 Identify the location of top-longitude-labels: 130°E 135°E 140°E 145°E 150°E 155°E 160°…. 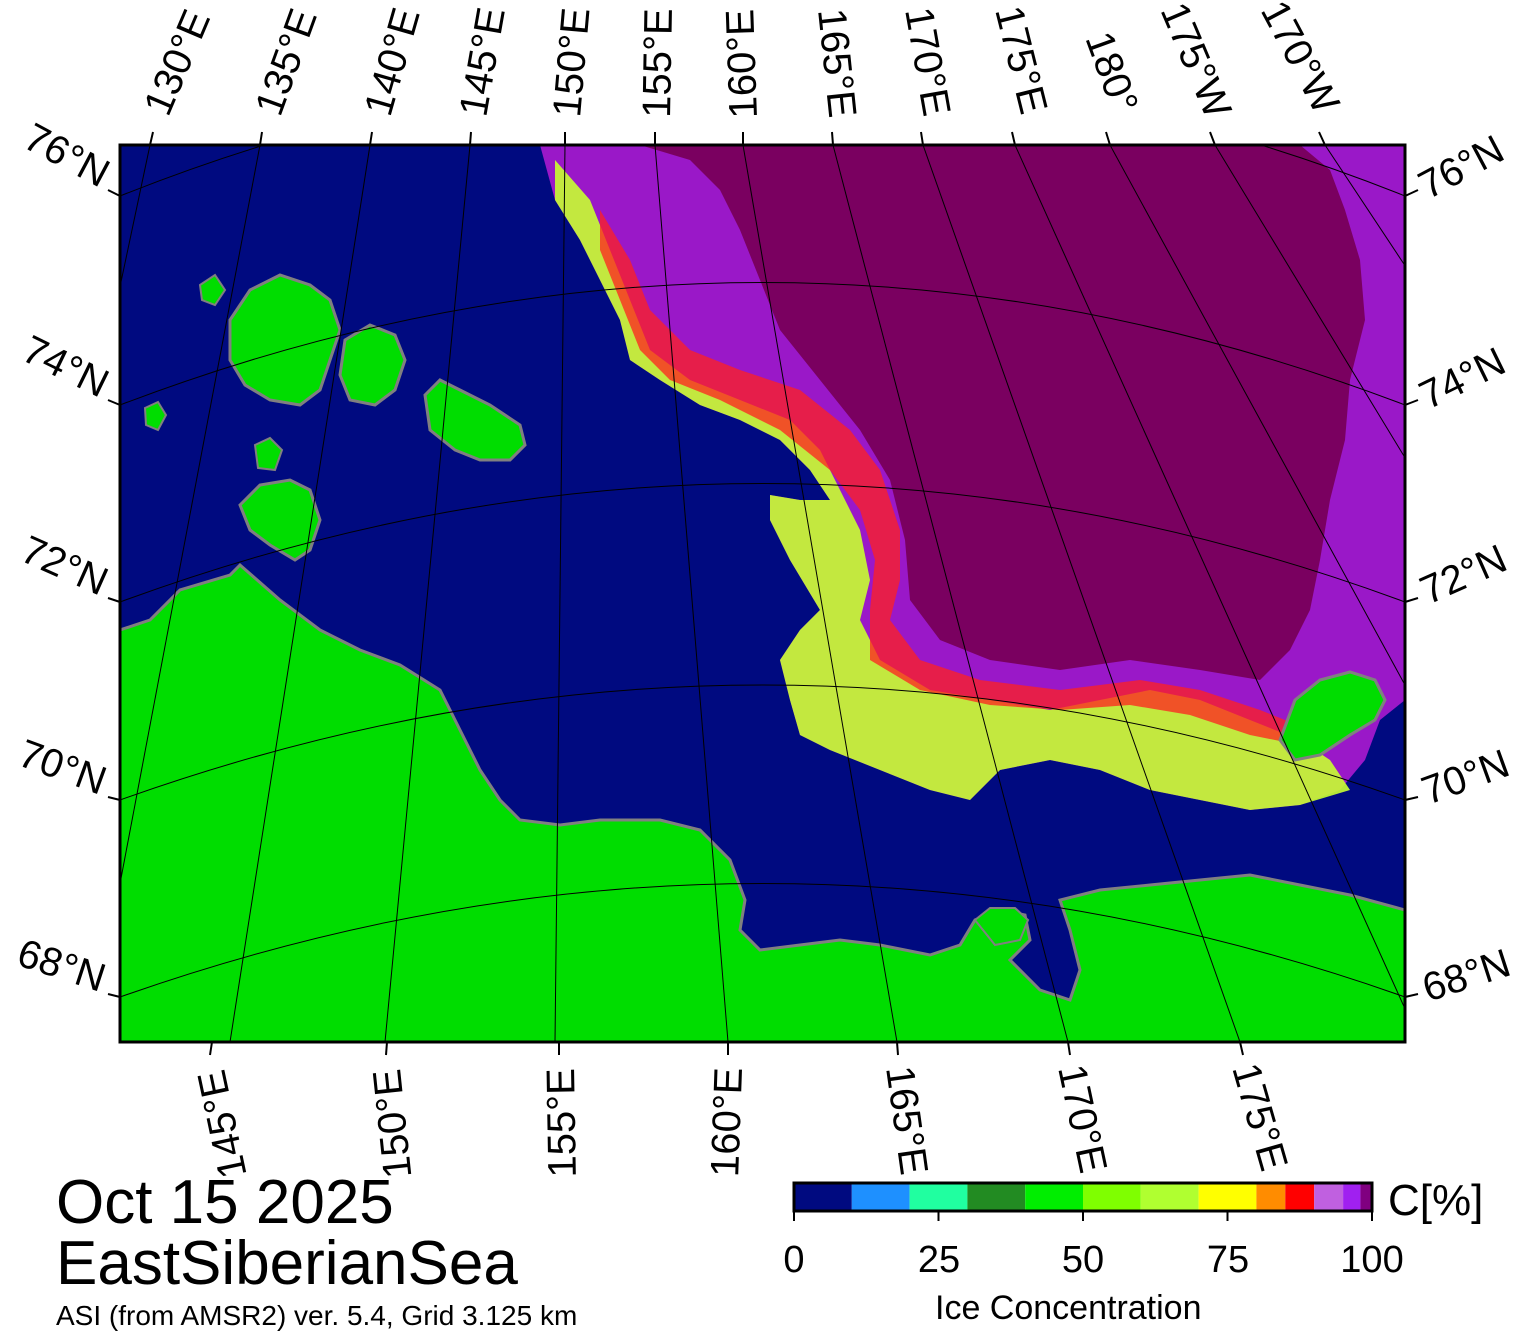
(742, 62).